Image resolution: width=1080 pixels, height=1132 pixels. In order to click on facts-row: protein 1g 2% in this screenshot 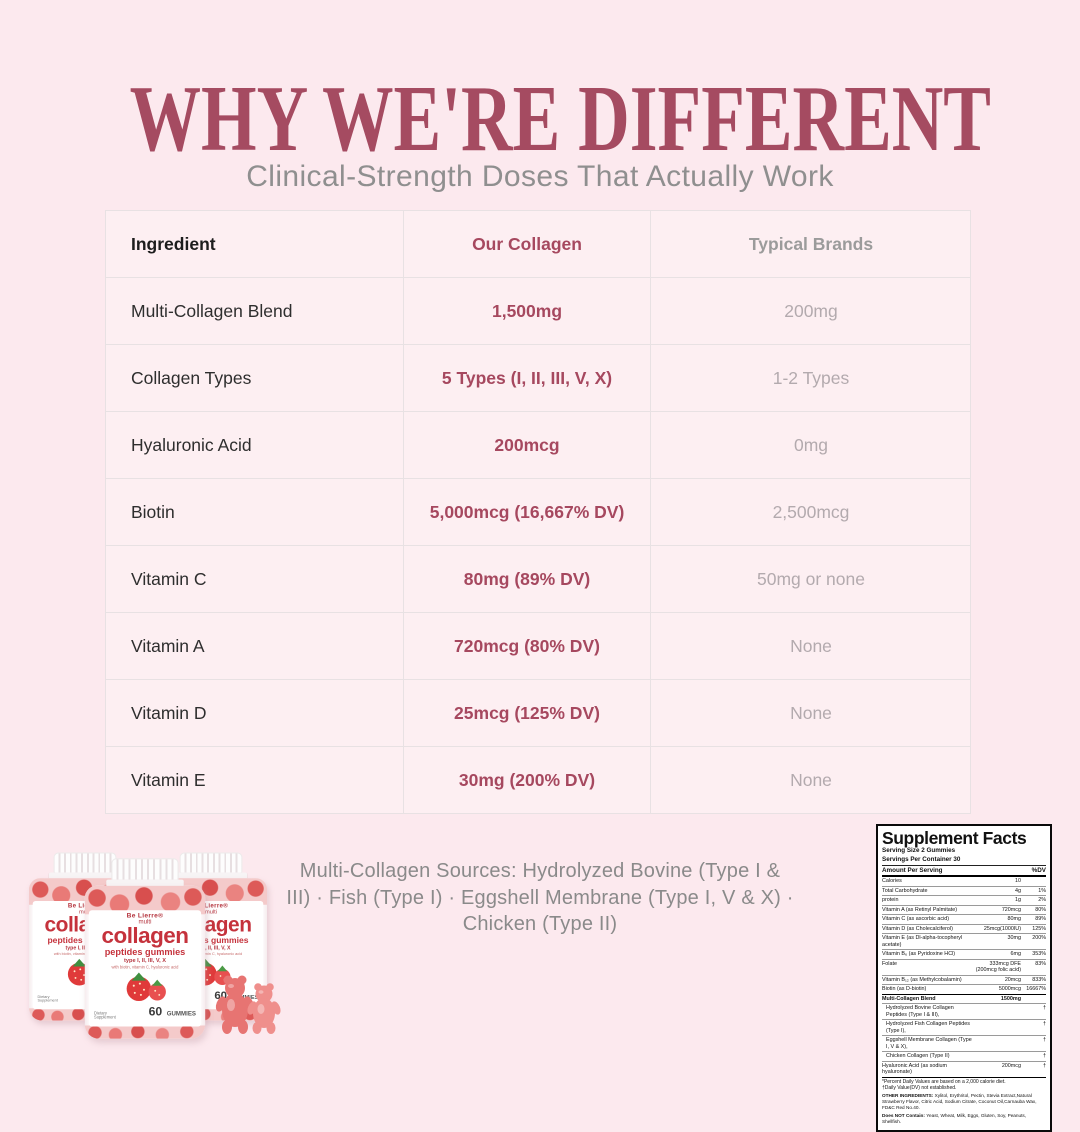, I will do `click(964, 899)`.